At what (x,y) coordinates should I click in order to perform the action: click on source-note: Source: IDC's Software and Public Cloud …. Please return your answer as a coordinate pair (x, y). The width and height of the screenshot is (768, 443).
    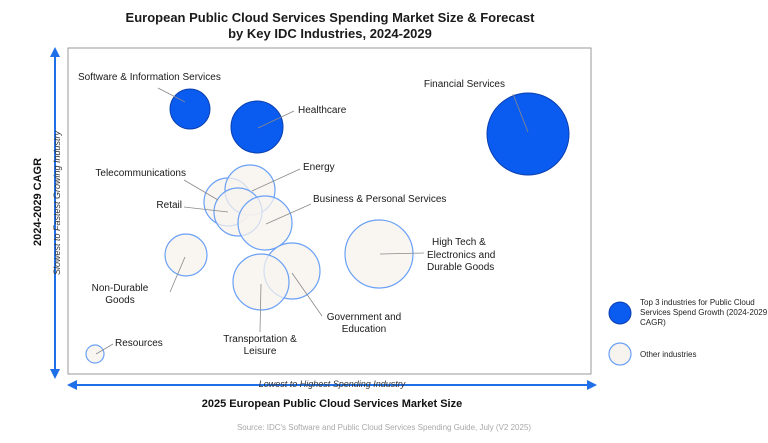
    Looking at the image, I should click on (384, 427).